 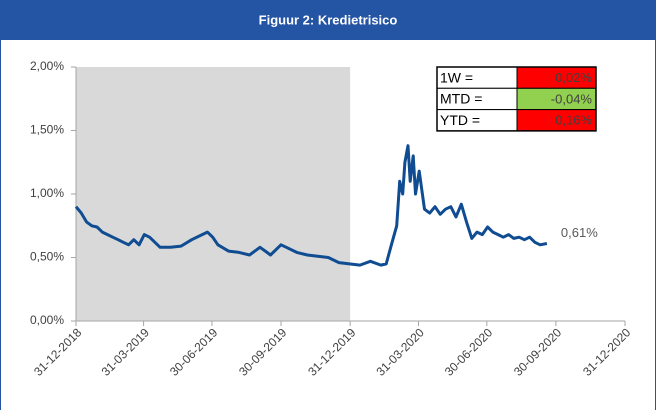 What do you see at coordinates (579, 232) in the screenshot?
I see `end-label: 0,61%` at bounding box center [579, 232].